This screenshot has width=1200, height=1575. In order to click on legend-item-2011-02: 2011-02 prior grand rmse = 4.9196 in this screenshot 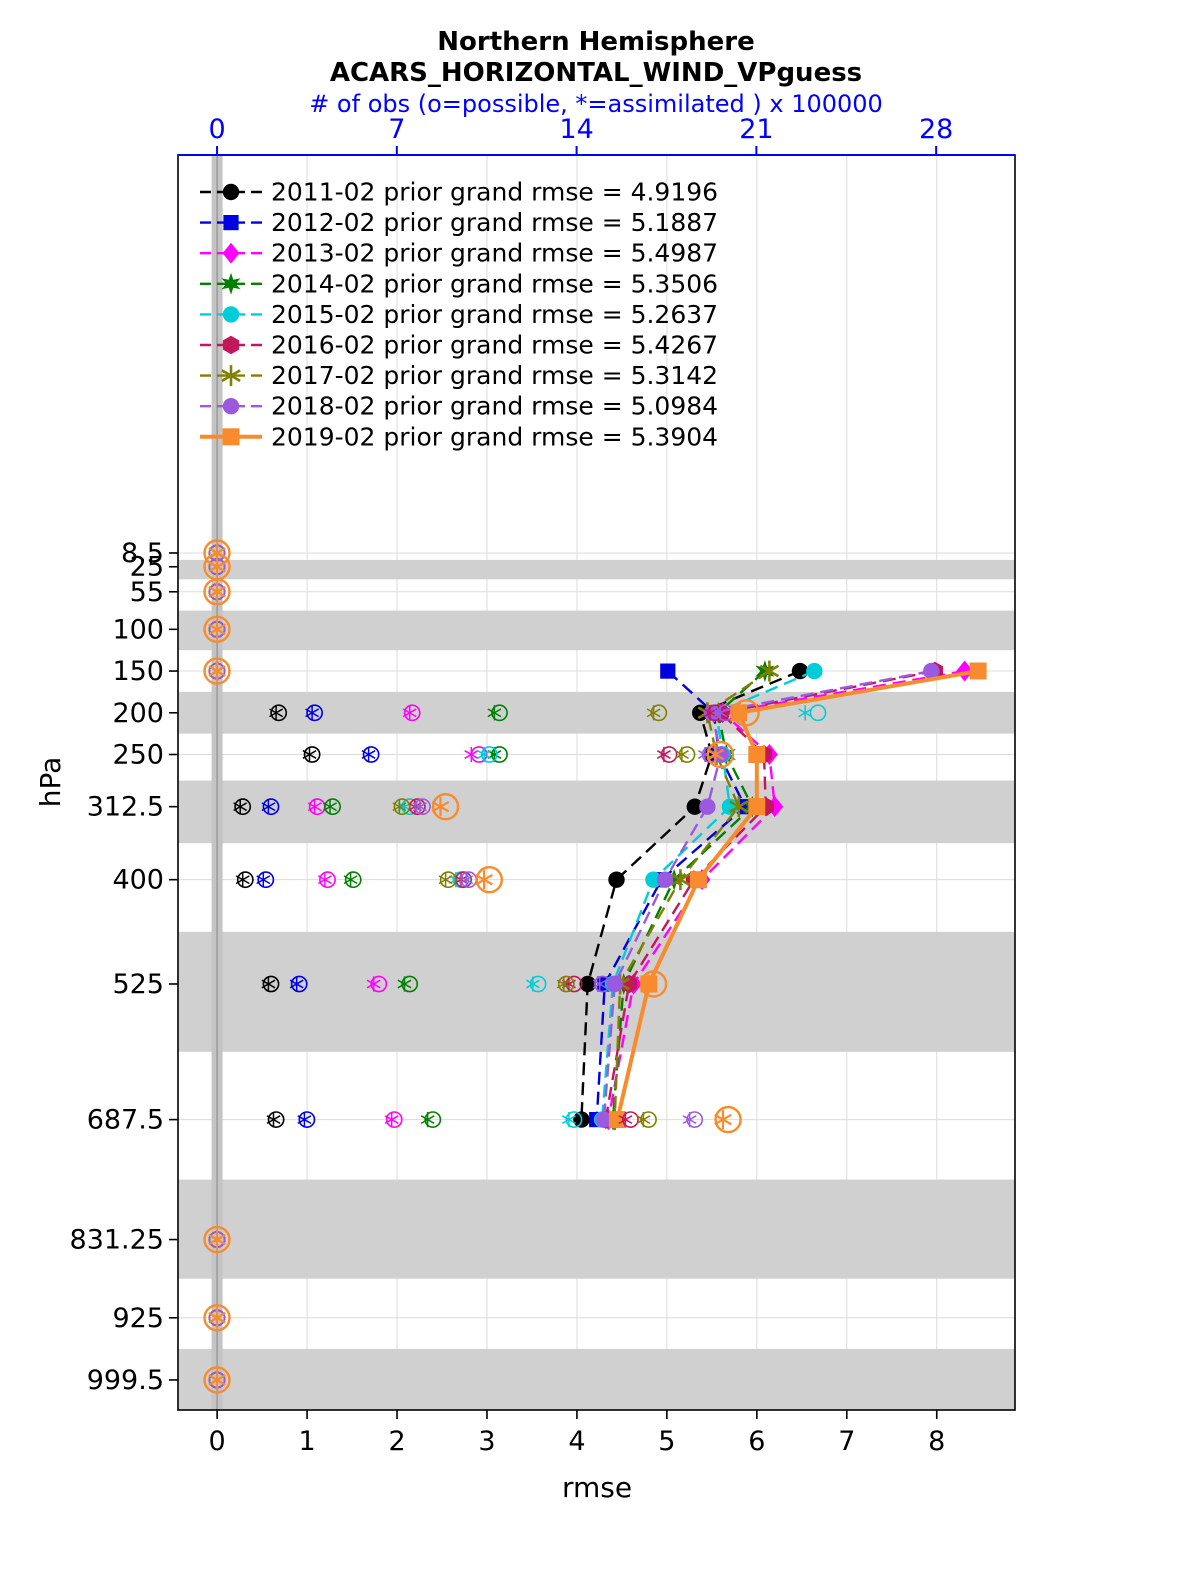, I will do `click(459, 192)`.